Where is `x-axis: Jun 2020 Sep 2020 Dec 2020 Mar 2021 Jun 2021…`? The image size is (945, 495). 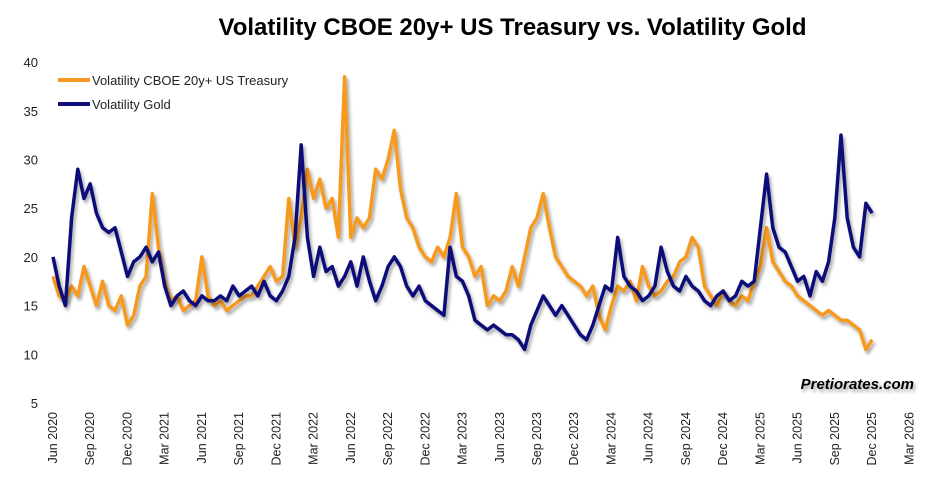 x-axis: Jun 2020 Sep 2020 Dec 2020 Mar 2021 Jun 2021… is located at coordinates (481, 439).